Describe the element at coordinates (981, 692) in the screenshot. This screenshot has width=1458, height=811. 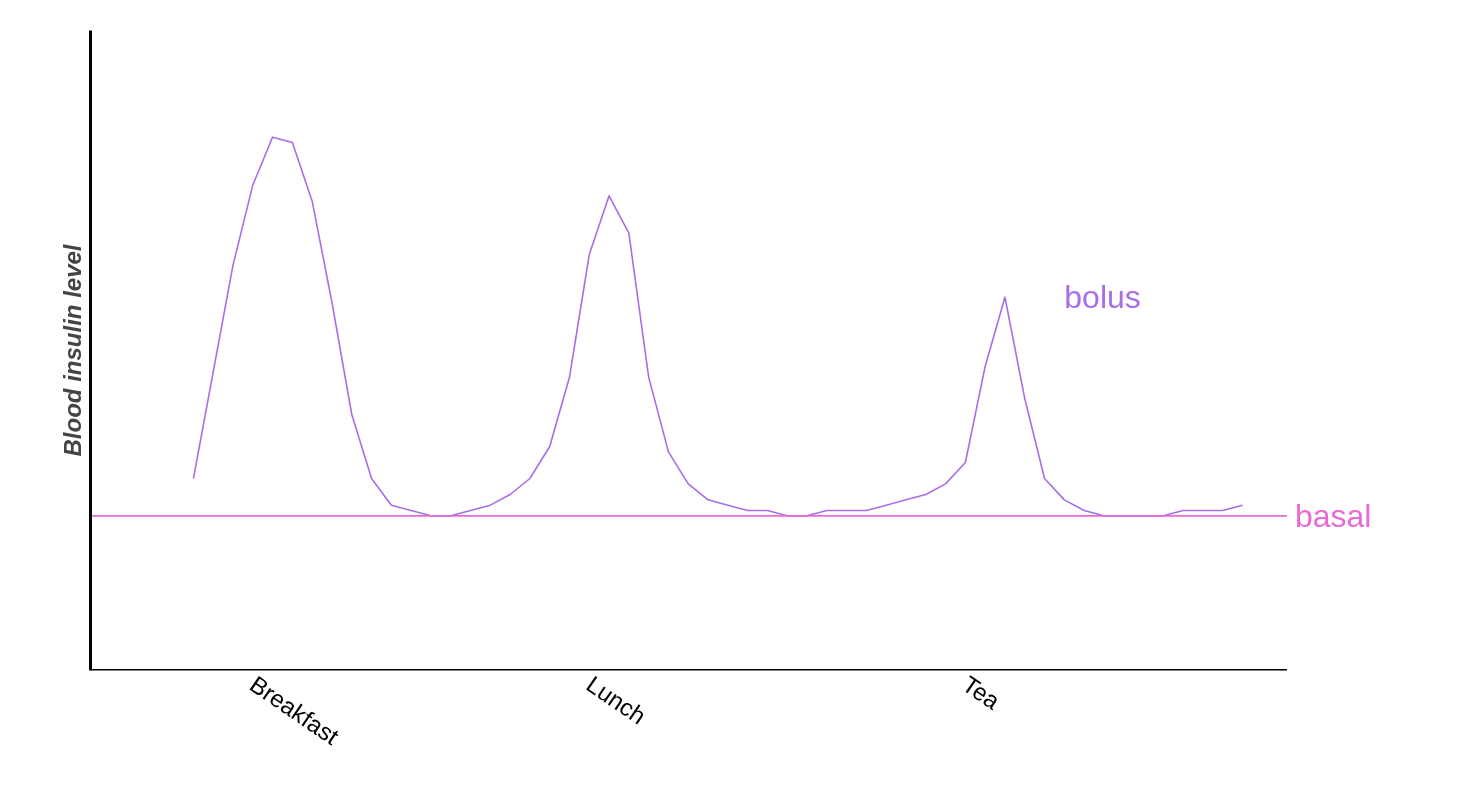
I see `x-tick-label: Tea` at that location.